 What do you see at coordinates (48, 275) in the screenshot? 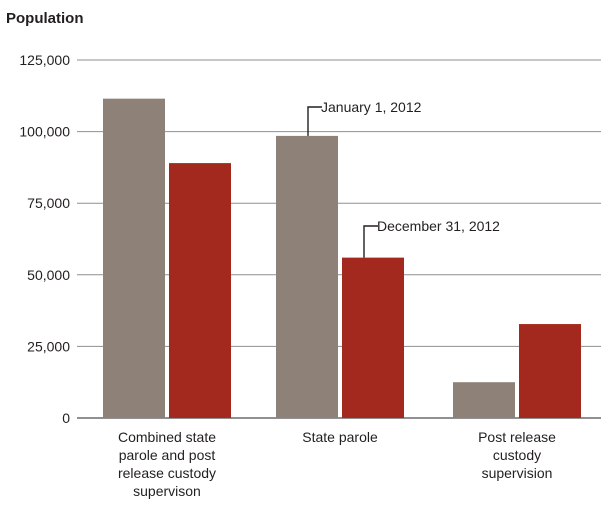
I see `y-tick-label: 50,000` at bounding box center [48, 275].